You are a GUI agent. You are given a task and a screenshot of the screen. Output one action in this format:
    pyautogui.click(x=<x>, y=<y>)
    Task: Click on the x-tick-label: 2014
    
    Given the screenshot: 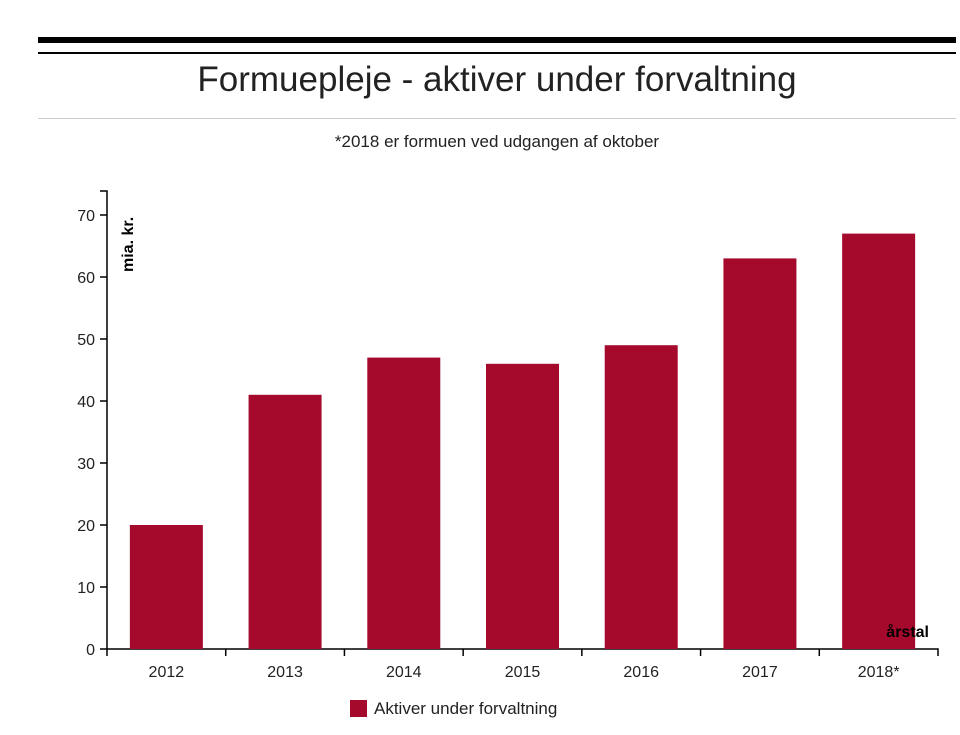 What is the action you would take?
    pyautogui.click(x=404, y=672)
    